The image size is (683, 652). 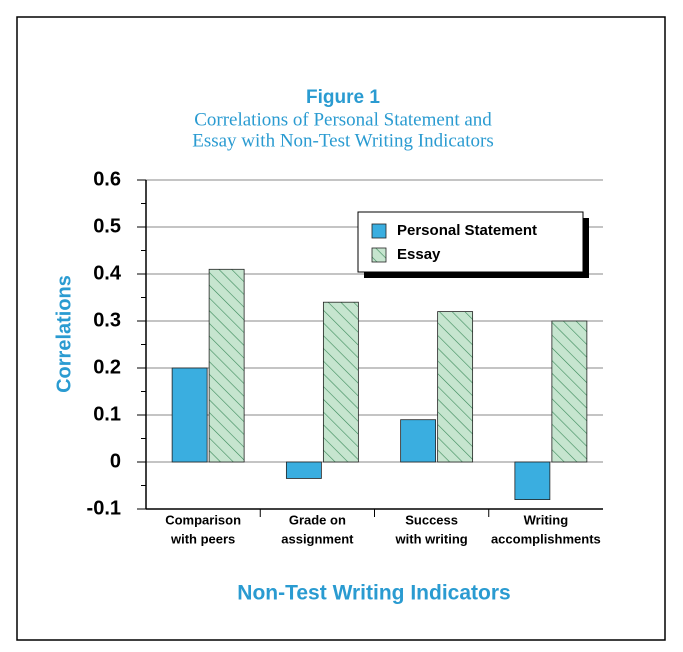 What do you see at coordinates (115, 461) in the screenshot?
I see `y-tick-label: 0` at bounding box center [115, 461].